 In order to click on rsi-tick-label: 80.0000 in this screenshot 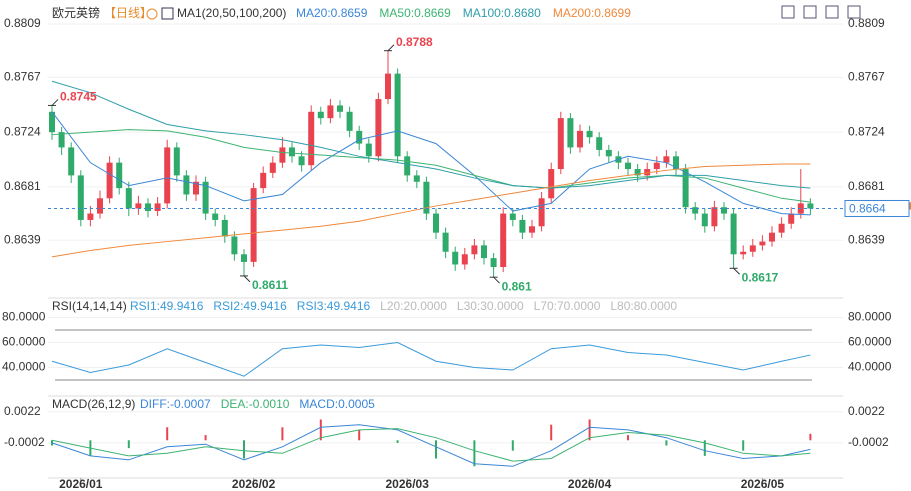, I will do `click(24, 317)`.